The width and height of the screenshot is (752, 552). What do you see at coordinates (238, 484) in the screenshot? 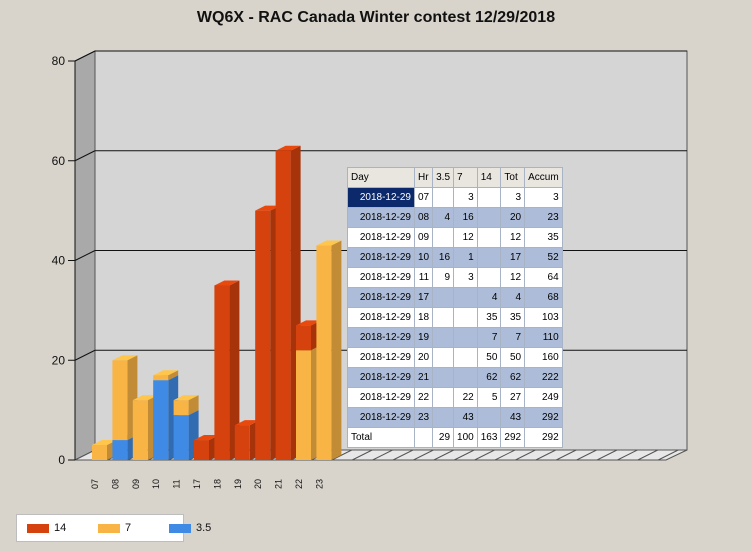
I see `x-tick-label: 19` at bounding box center [238, 484].